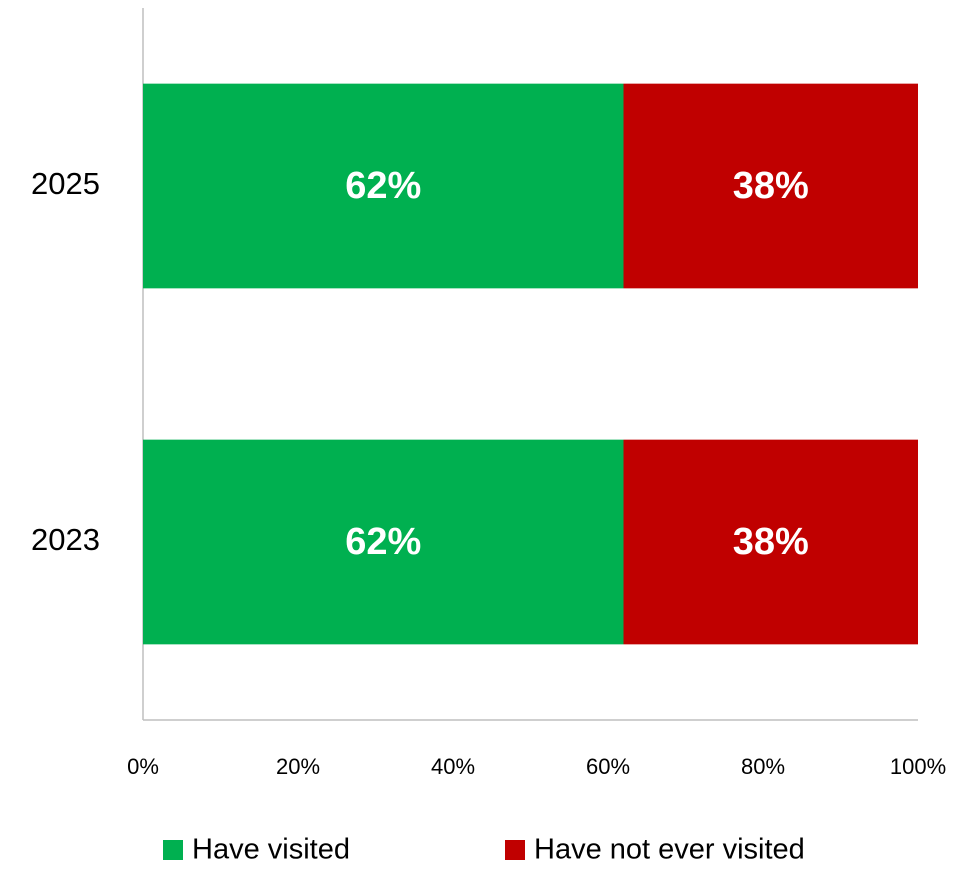 This screenshot has height=872, width=961. What do you see at coordinates (65, 183) in the screenshot?
I see `y-tick-label: 2025` at bounding box center [65, 183].